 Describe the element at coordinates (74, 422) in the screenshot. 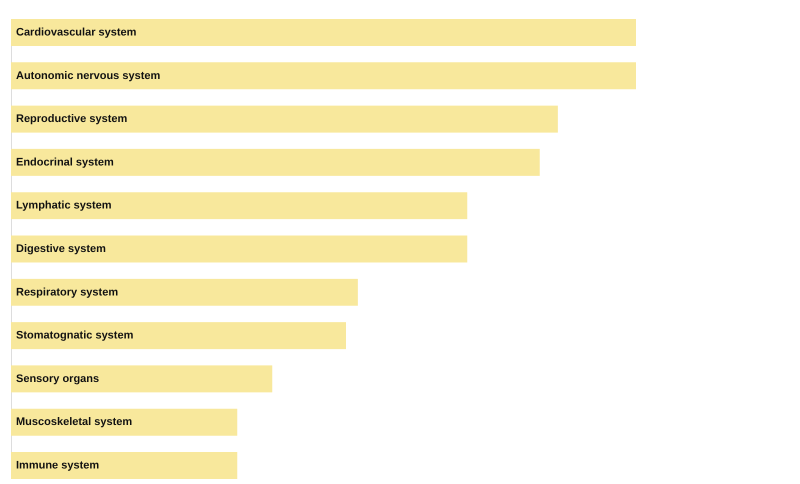

I see `y-tick-label: Muscoskeletal system` at that location.